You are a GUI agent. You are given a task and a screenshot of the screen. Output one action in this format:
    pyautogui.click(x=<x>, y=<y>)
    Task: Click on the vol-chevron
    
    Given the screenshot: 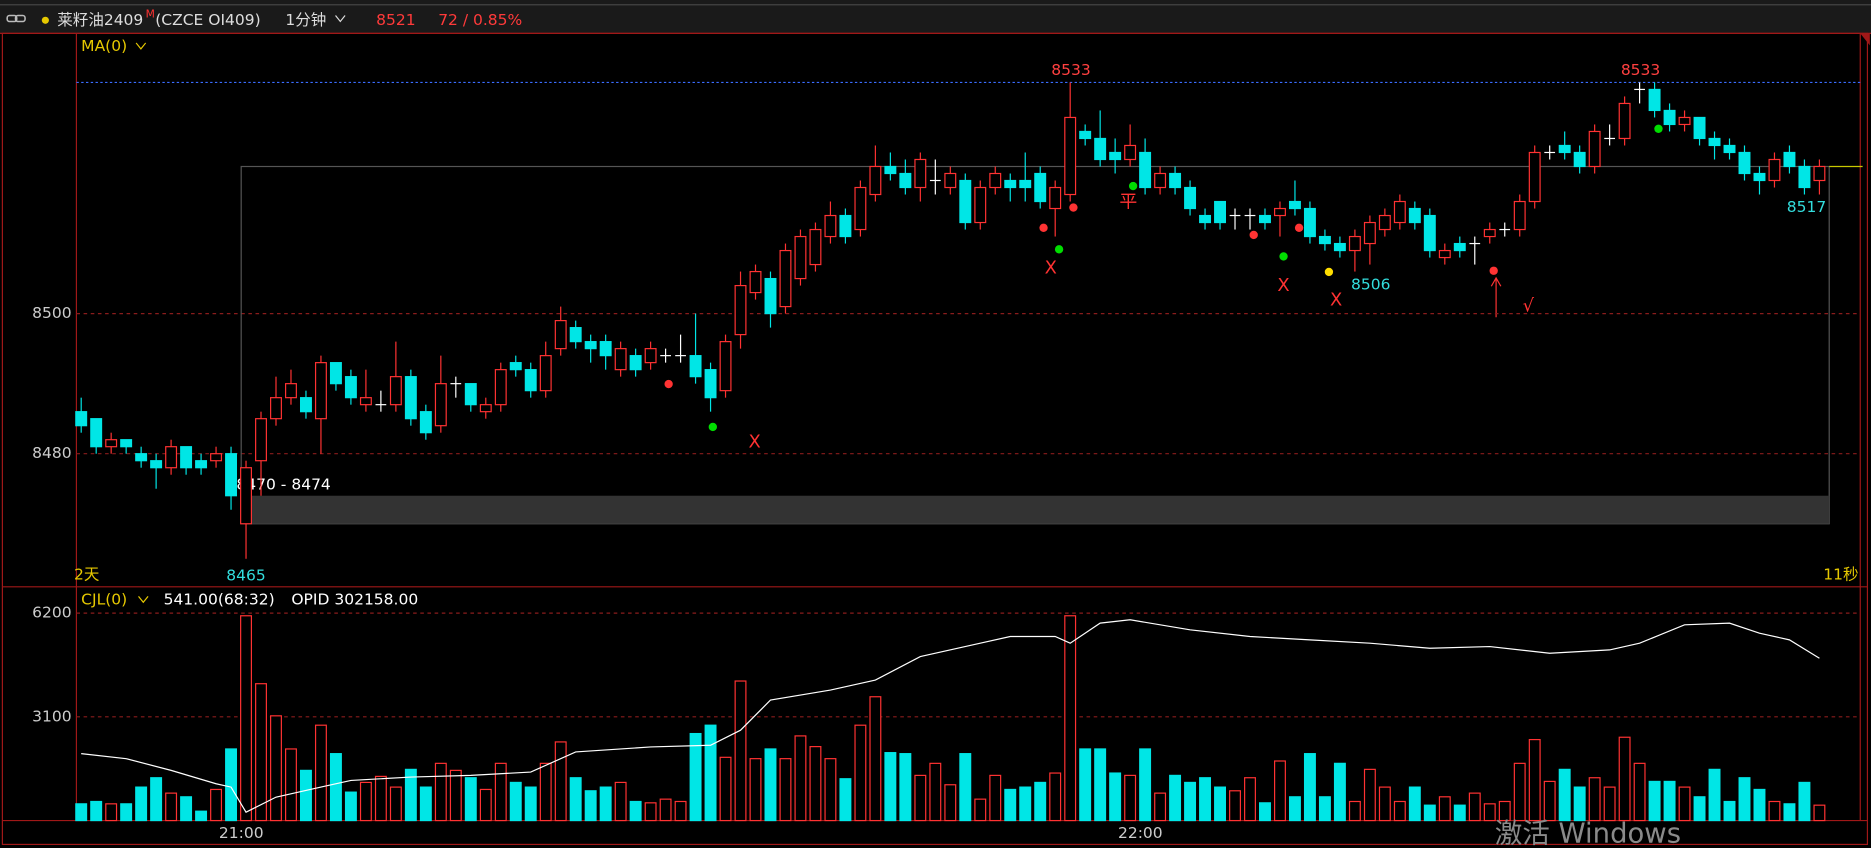 What is the action you would take?
    pyautogui.click(x=143, y=599)
    